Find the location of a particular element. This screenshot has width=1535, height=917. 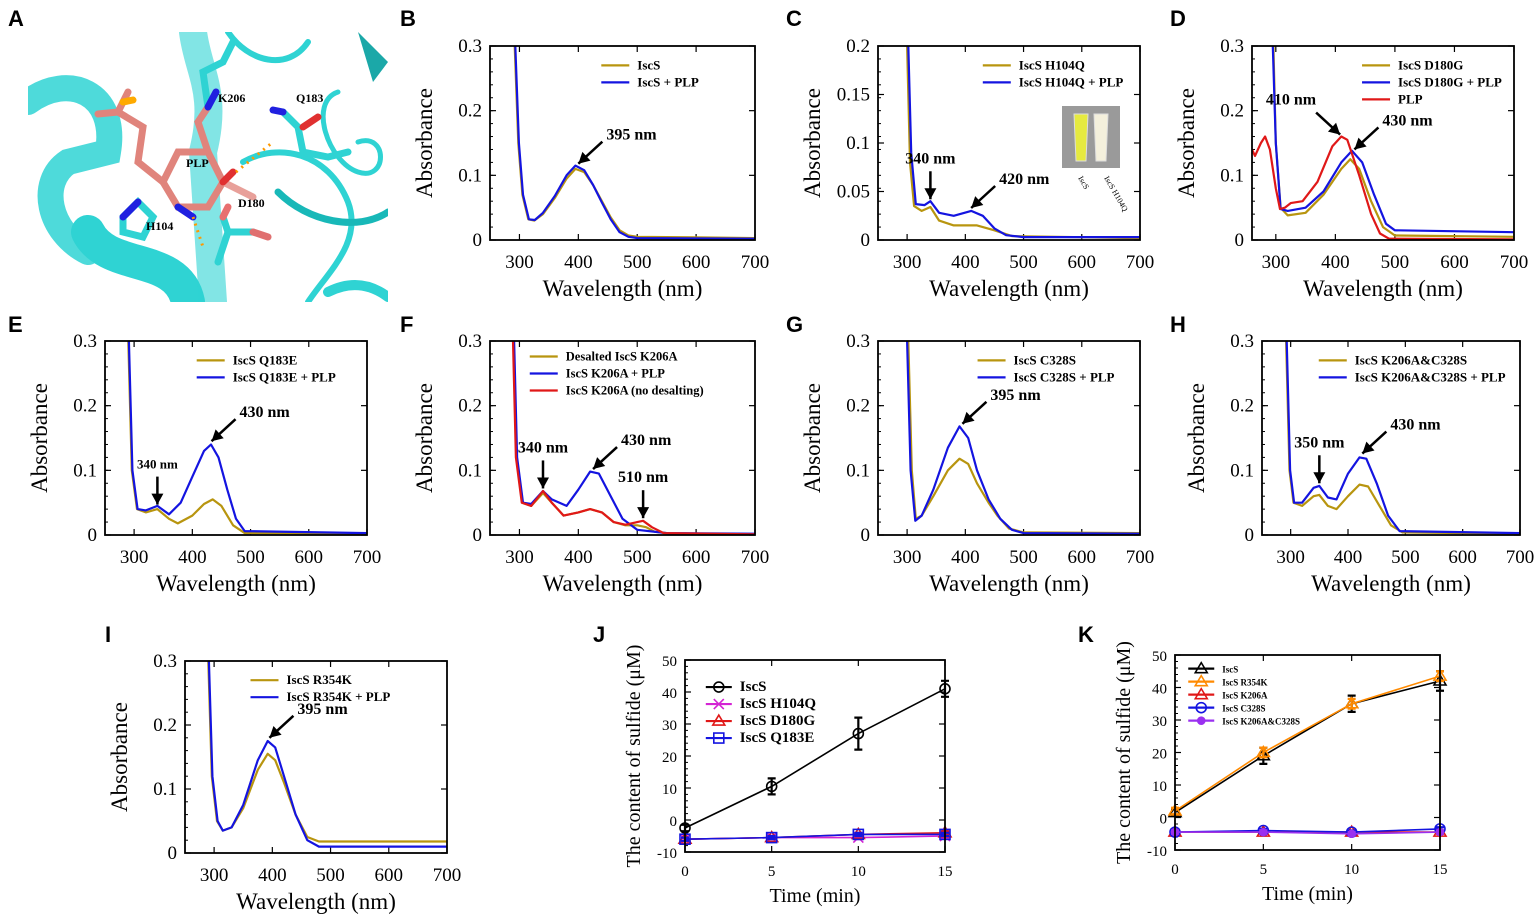

label-plp: PLP is located at coordinates (197, 163).